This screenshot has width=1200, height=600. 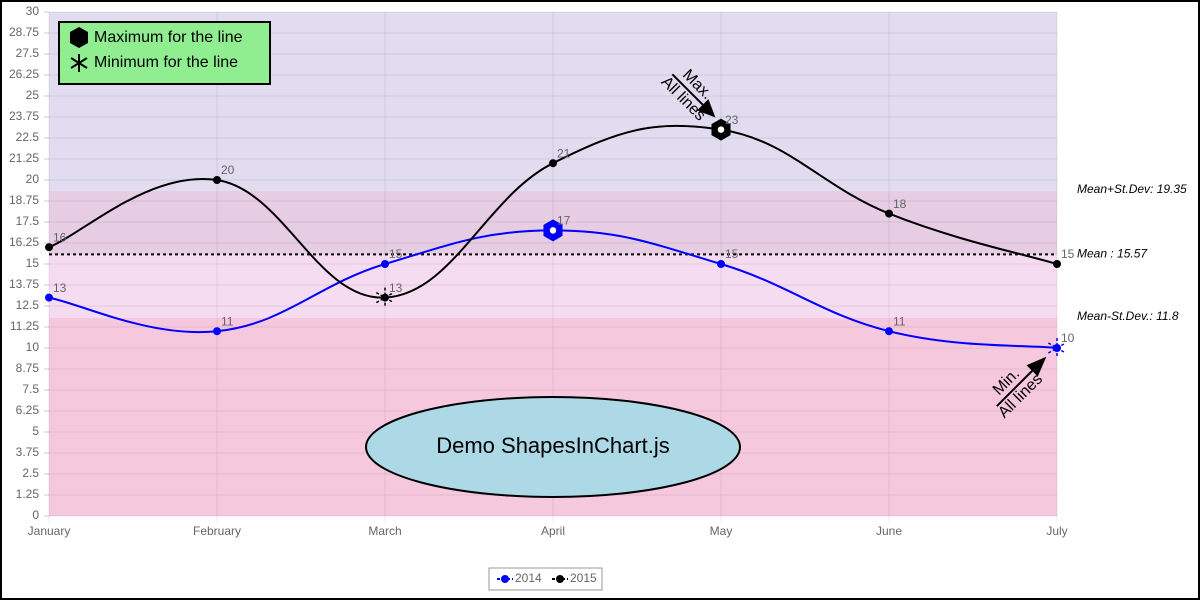 I want to click on y-tick-label: 5, so click(x=35, y=431).